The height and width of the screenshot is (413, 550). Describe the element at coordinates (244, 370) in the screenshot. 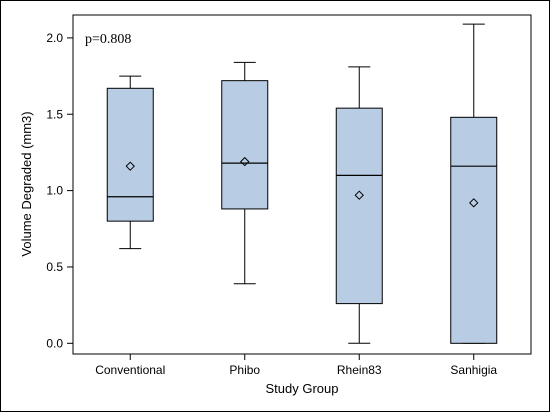

I see `x-tick-label: Phibo` at that location.